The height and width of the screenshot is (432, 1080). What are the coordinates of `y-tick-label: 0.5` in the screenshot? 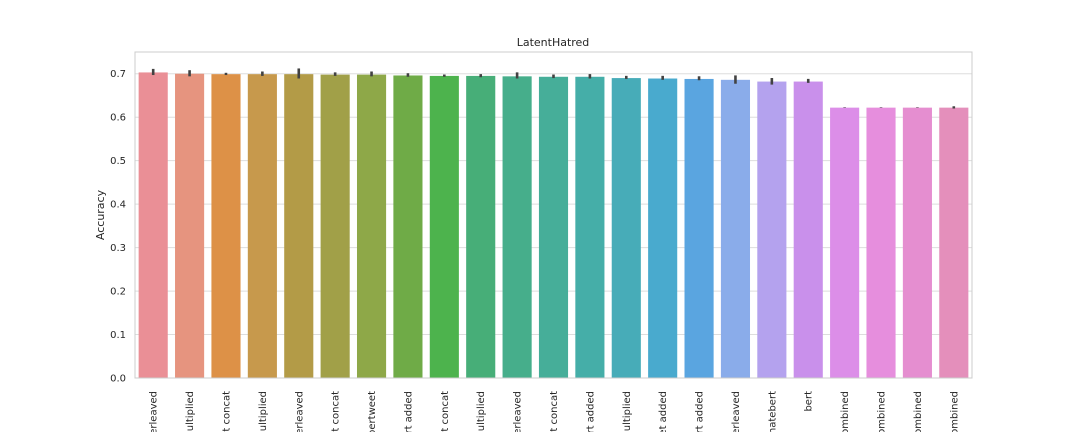 It's located at (118, 161).